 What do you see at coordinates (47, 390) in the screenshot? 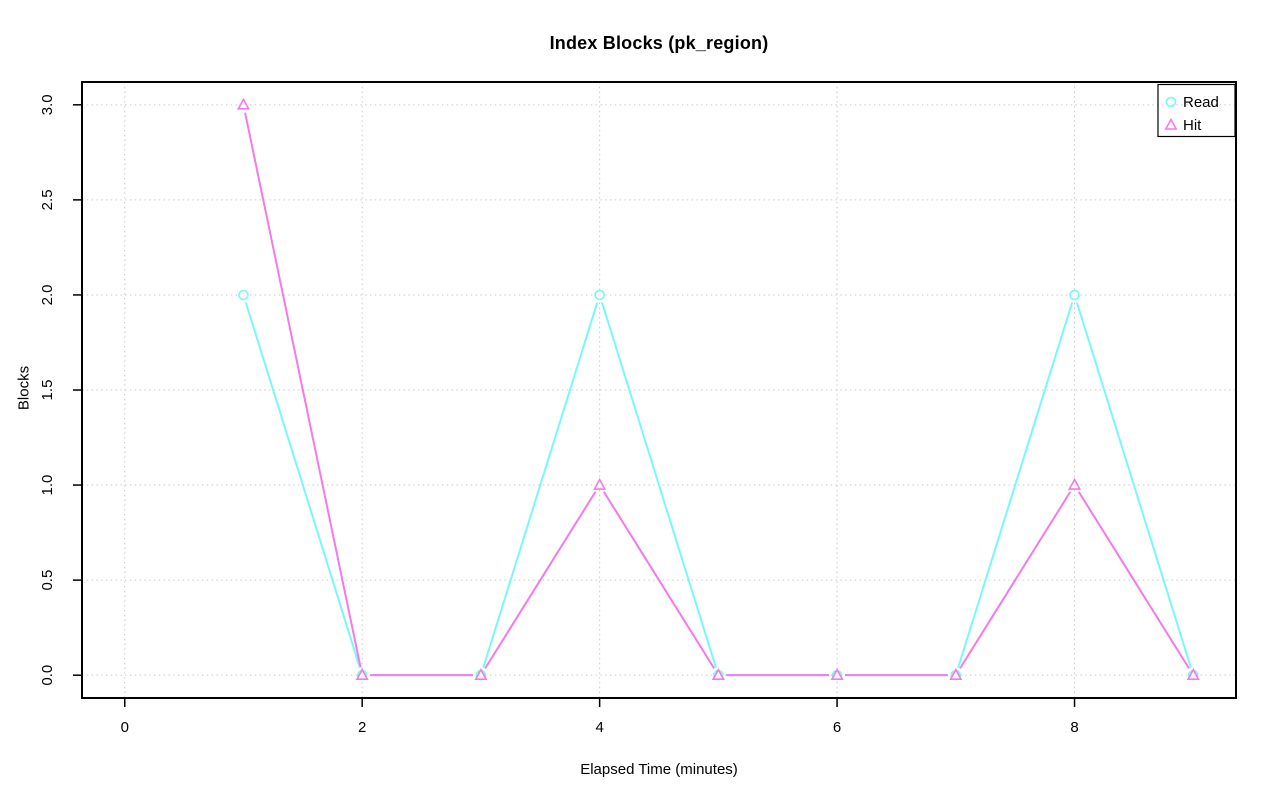
I see `y-tick-label: 1.5` at bounding box center [47, 390].